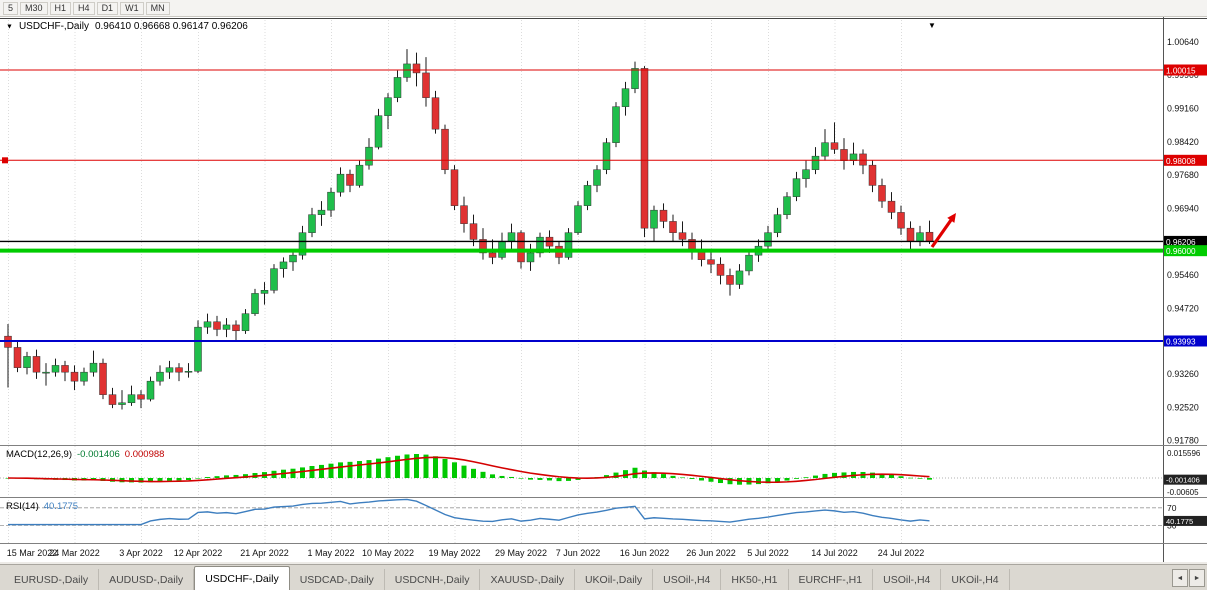 Image resolution: width=1207 pixels, height=590 pixels. Describe the element at coordinates (5, 160) in the screenshot. I see `line-selection-handle` at that location.